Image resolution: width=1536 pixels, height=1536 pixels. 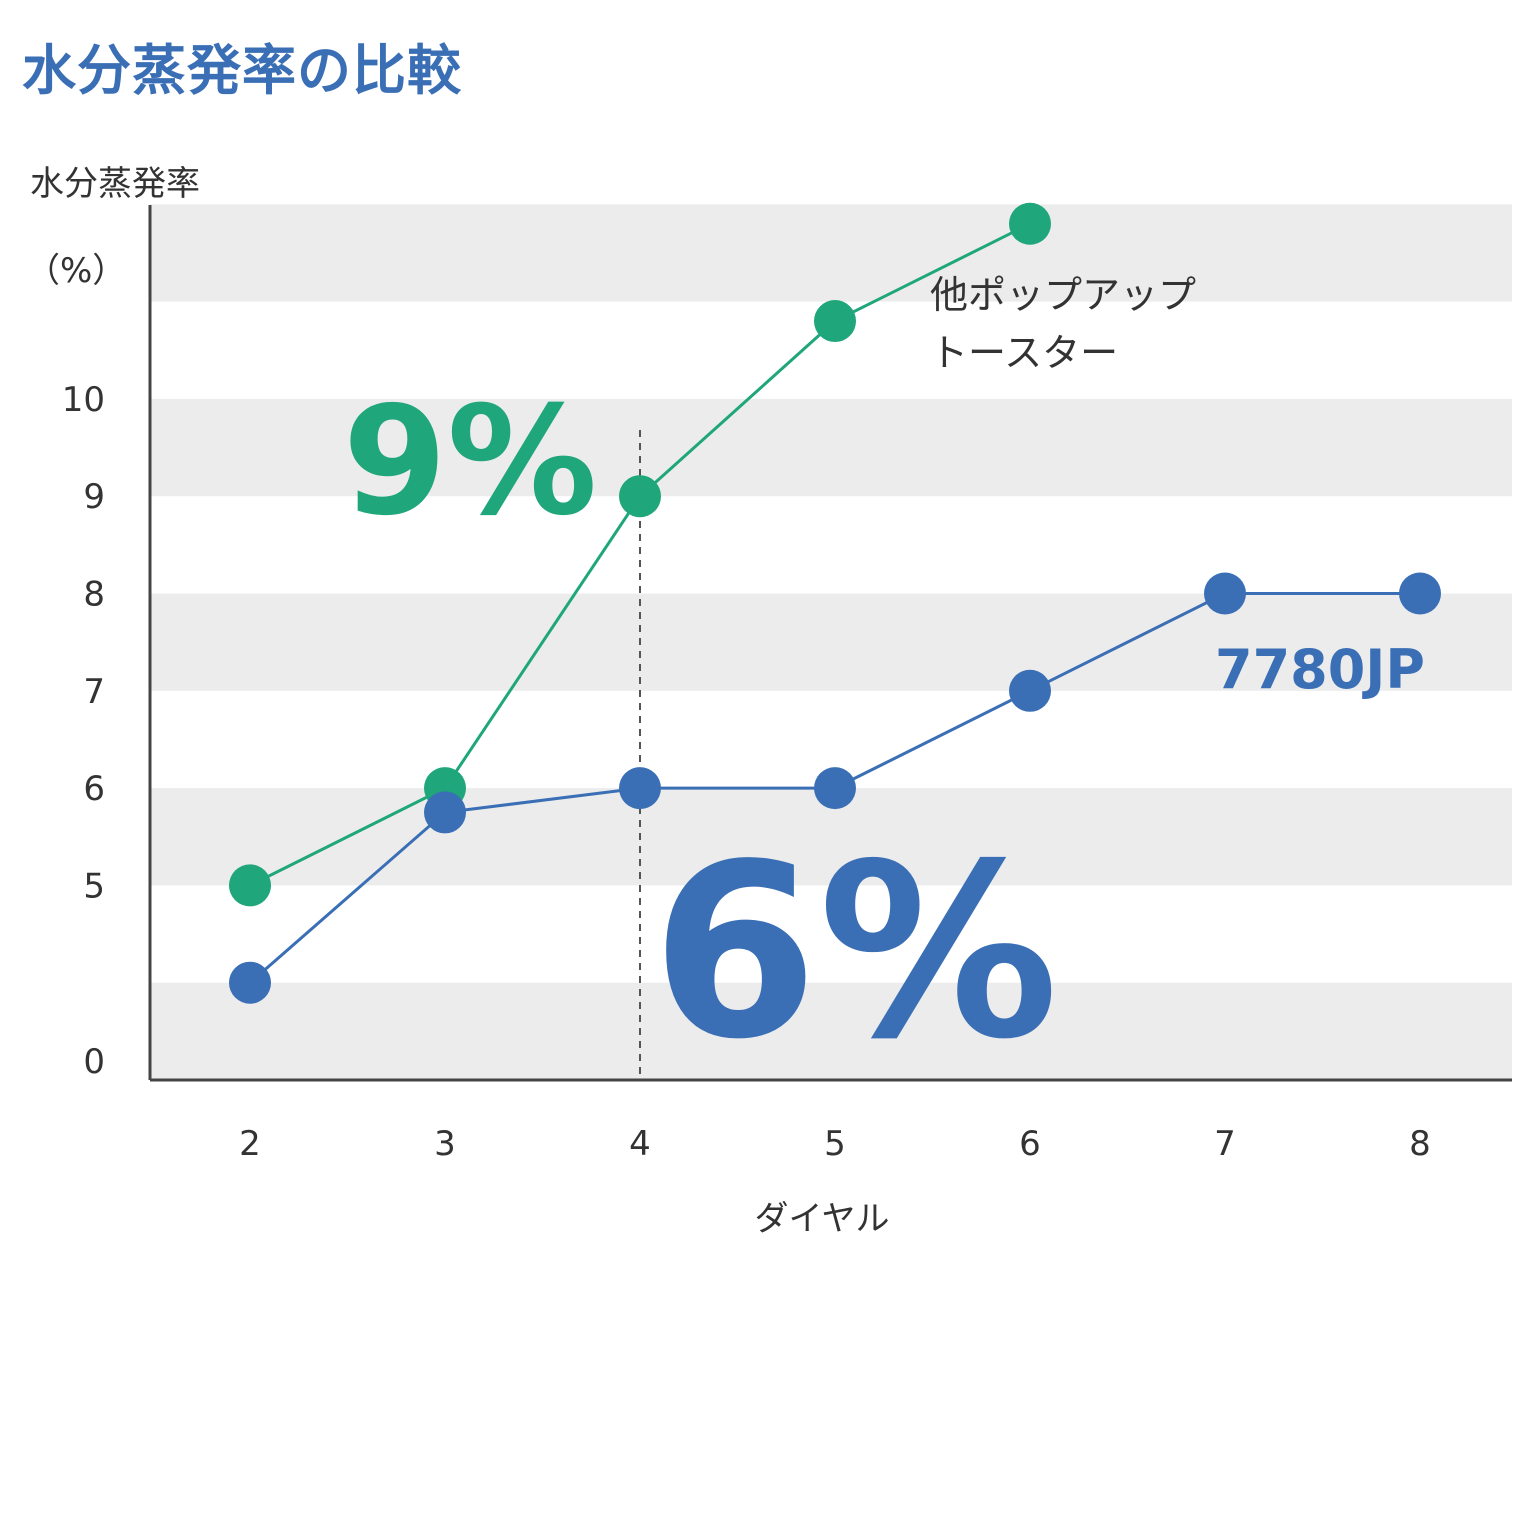 What do you see at coordinates (1063, 295) in the screenshot?
I see `series-label-other-toasters-line1: 他ポップアップ` at bounding box center [1063, 295].